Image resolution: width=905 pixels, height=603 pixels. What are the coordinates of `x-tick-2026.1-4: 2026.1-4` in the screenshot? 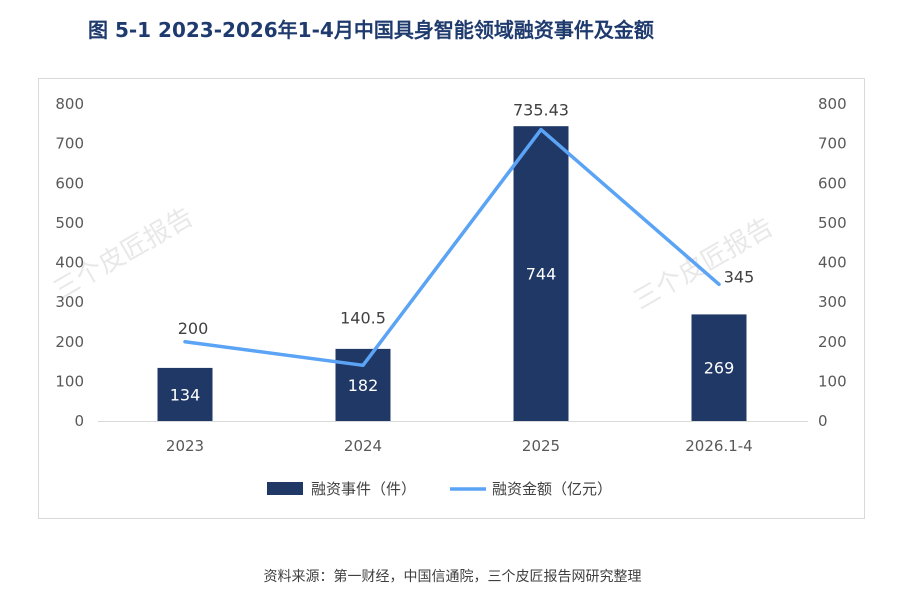 It's located at (718, 446).